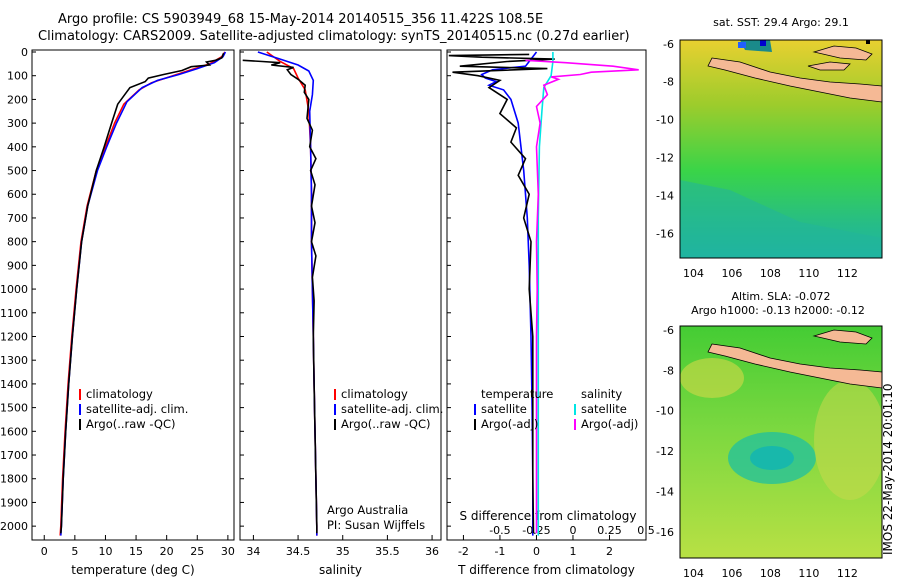 Image resolution: width=900 pixels, height=580 pixels. I want to click on y-tick-label: 100, so click(17, 76).